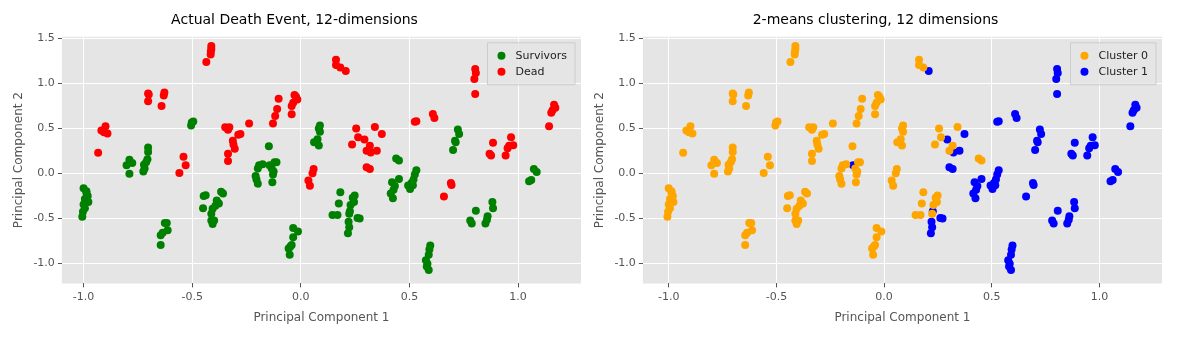 Image resolution: width=1178 pixels, height=337 pixels. What do you see at coordinates (1123, 71) in the screenshot?
I see `legend-label: Cluster 1` at bounding box center [1123, 71].